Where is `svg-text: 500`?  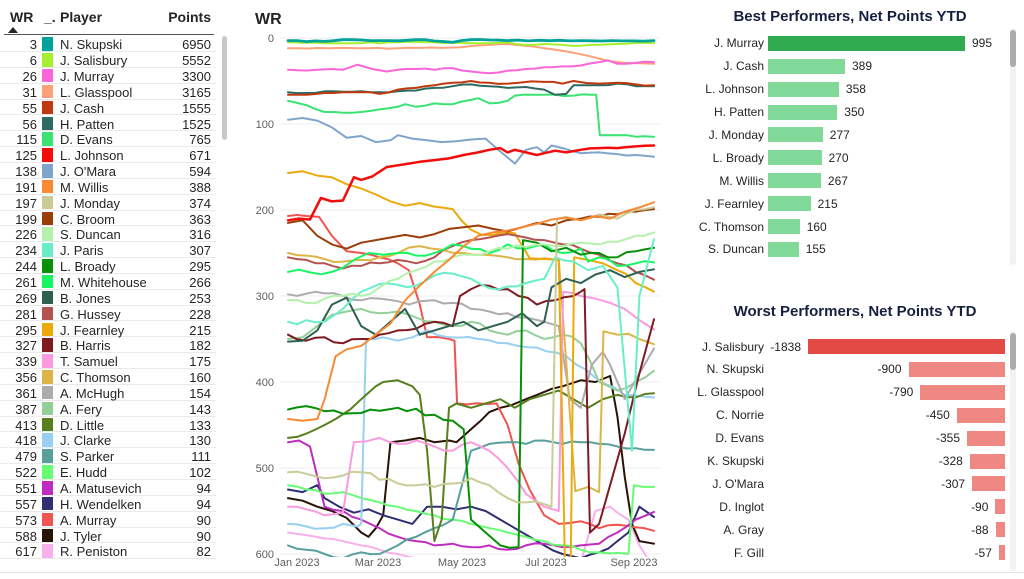
svg-text: 500 is located at coordinates (265, 469).